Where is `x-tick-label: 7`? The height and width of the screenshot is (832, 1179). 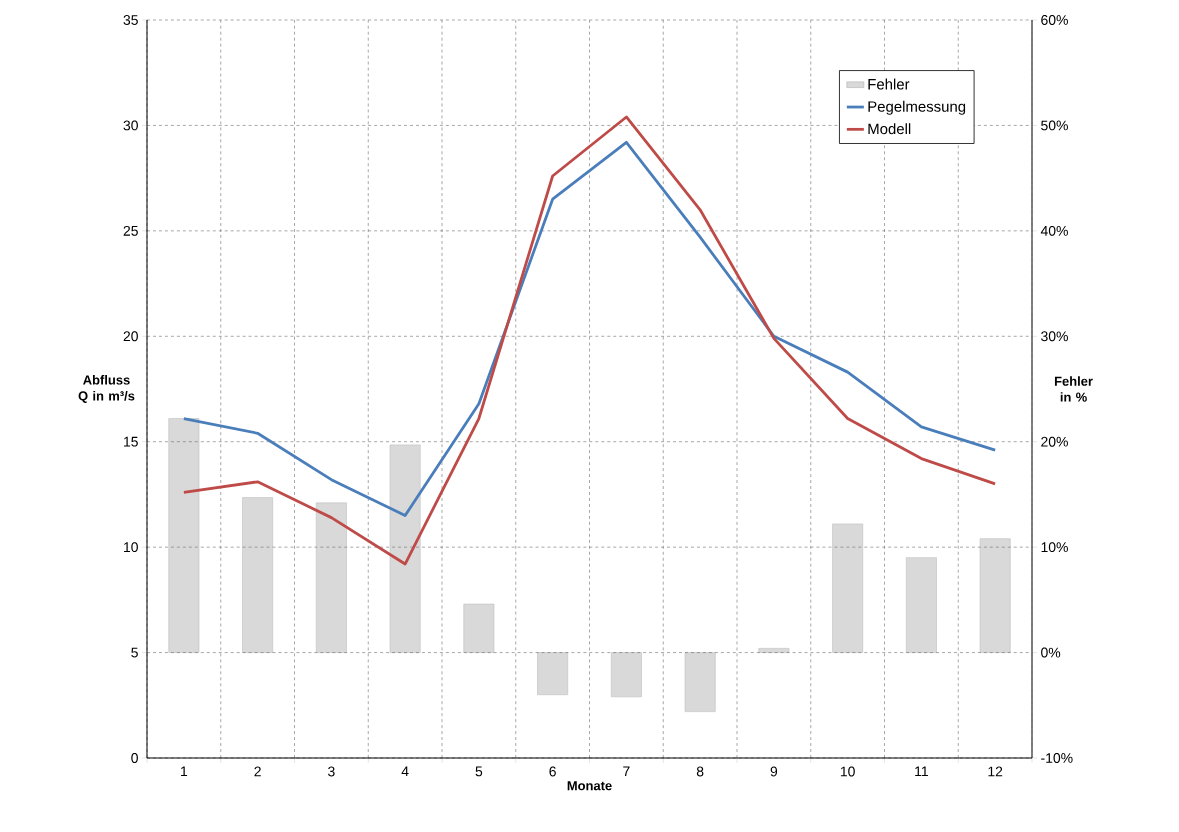 x-tick-label: 7 is located at coordinates (626, 771).